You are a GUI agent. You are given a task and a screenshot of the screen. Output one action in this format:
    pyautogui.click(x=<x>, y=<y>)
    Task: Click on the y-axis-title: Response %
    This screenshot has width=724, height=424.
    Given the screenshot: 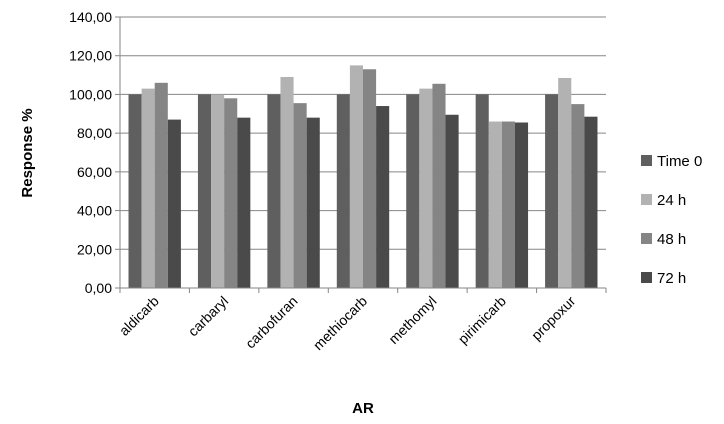 What is the action you would take?
    pyautogui.click(x=27, y=152)
    